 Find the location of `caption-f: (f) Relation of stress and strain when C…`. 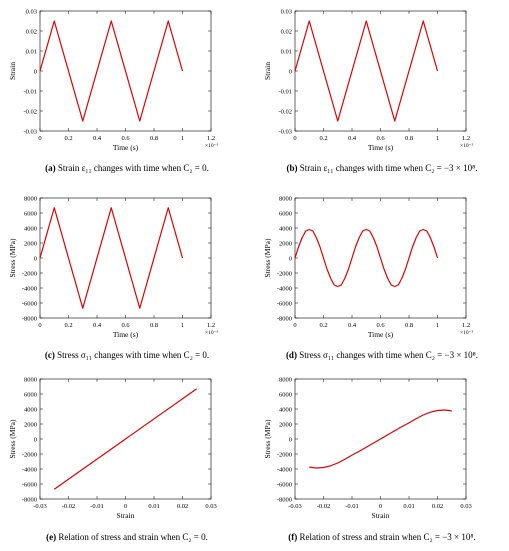

caption-f: (f) Relation of stress and strain when C… is located at coordinates (382, 537).